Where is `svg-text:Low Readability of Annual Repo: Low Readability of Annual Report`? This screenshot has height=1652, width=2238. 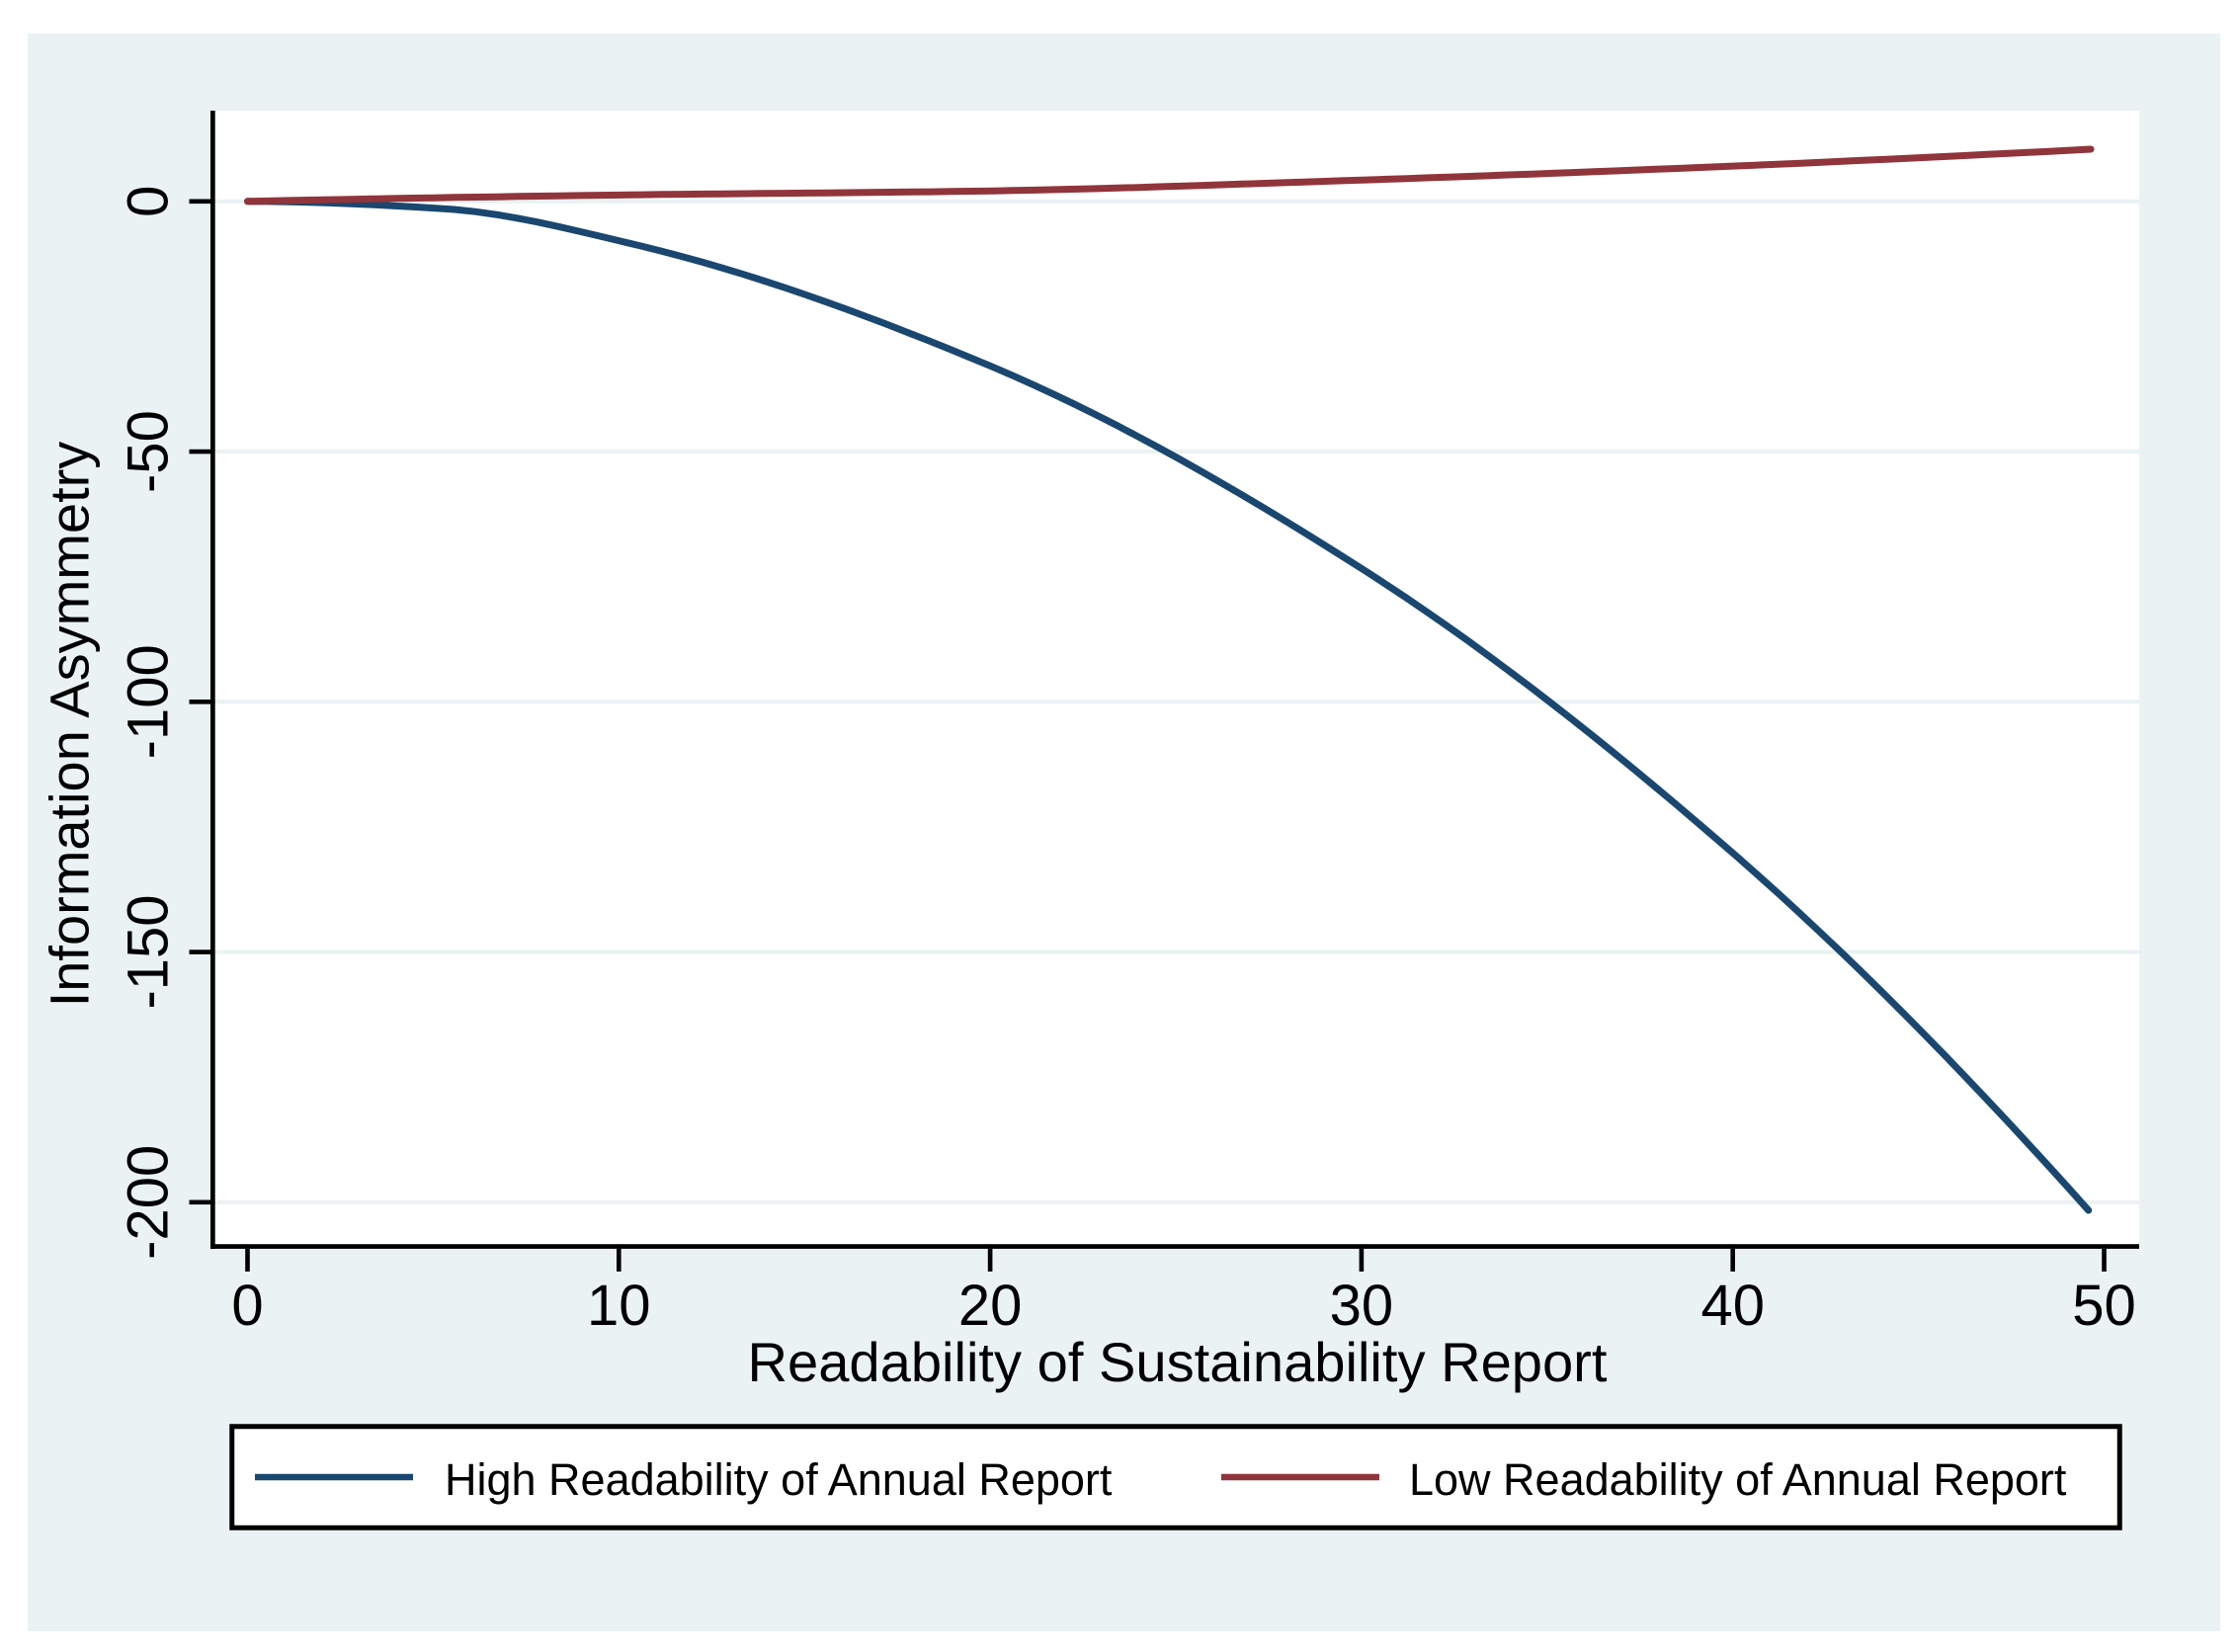
svg-text:Low Readability of Annual Repo: Low Readability of Annual Report is located at coordinates (1738, 1479).